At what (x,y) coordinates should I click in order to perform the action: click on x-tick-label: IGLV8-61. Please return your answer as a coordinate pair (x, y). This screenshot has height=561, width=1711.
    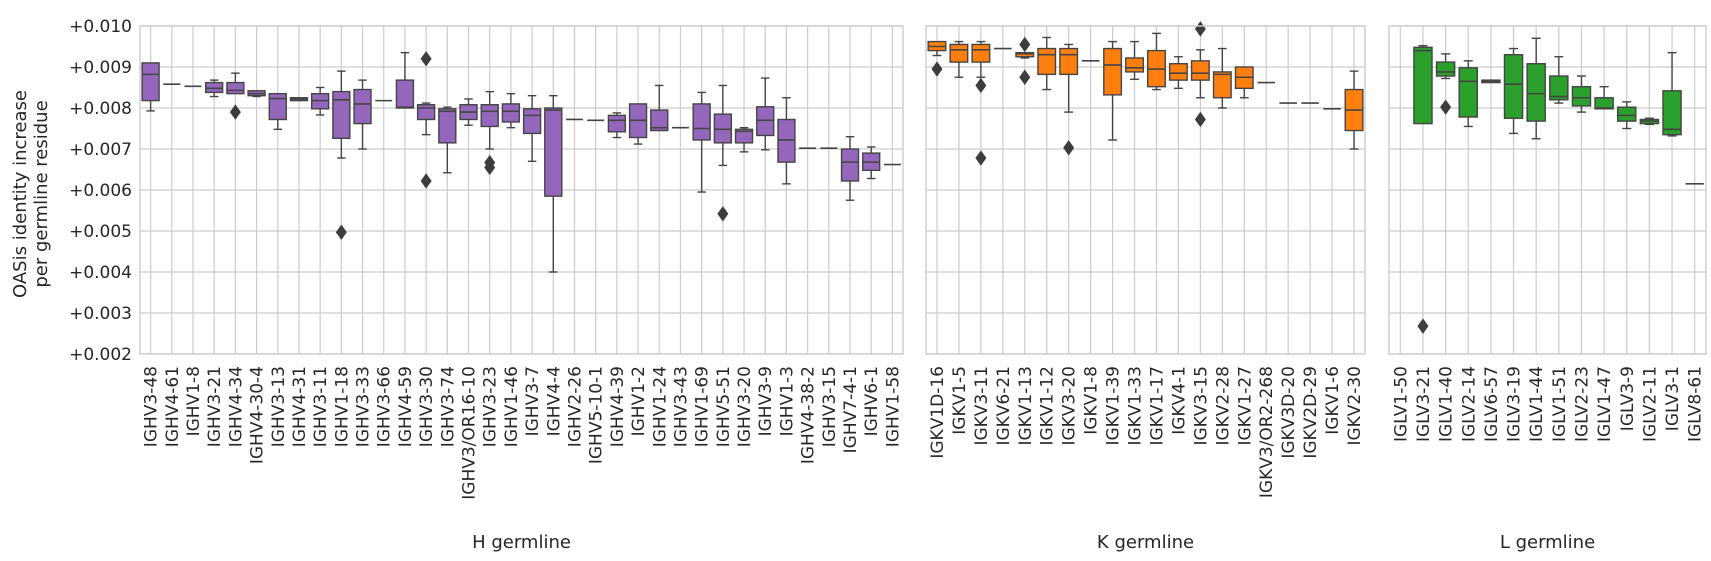
    Looking at the image, I should click on (1696, 404).